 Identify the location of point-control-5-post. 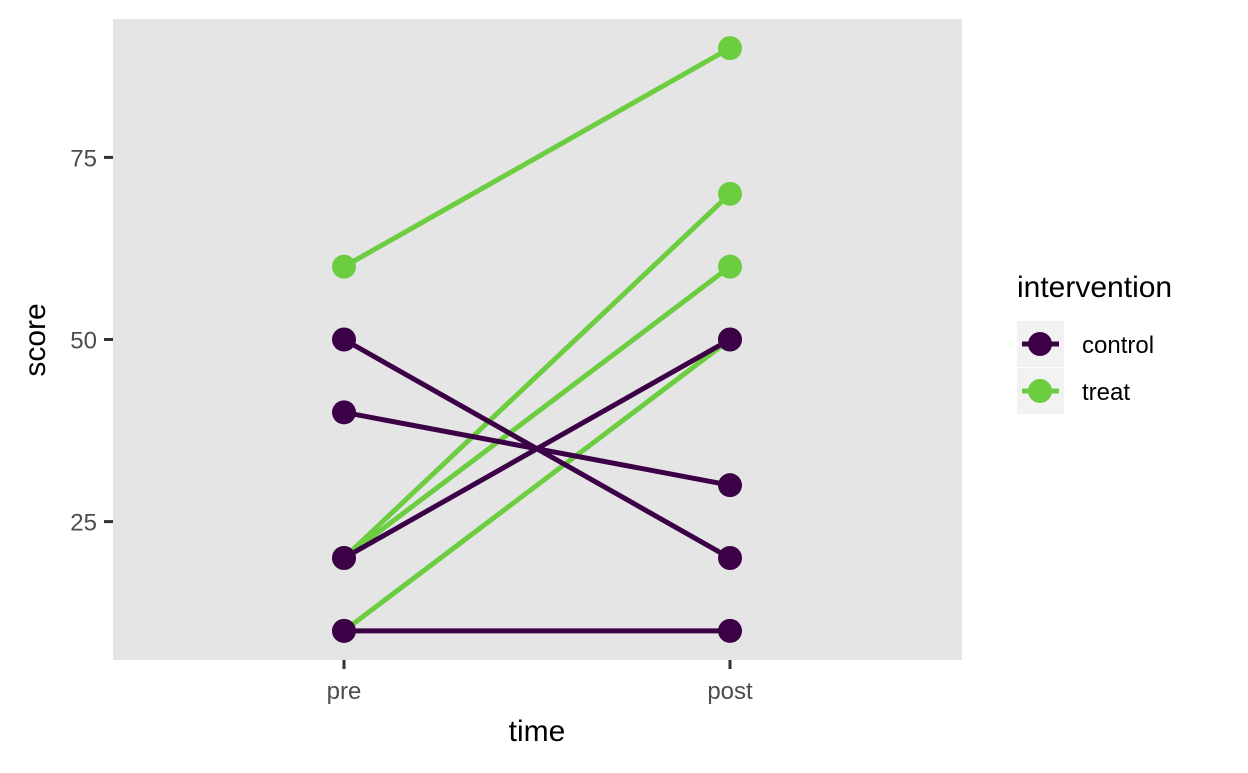
(730, 630).